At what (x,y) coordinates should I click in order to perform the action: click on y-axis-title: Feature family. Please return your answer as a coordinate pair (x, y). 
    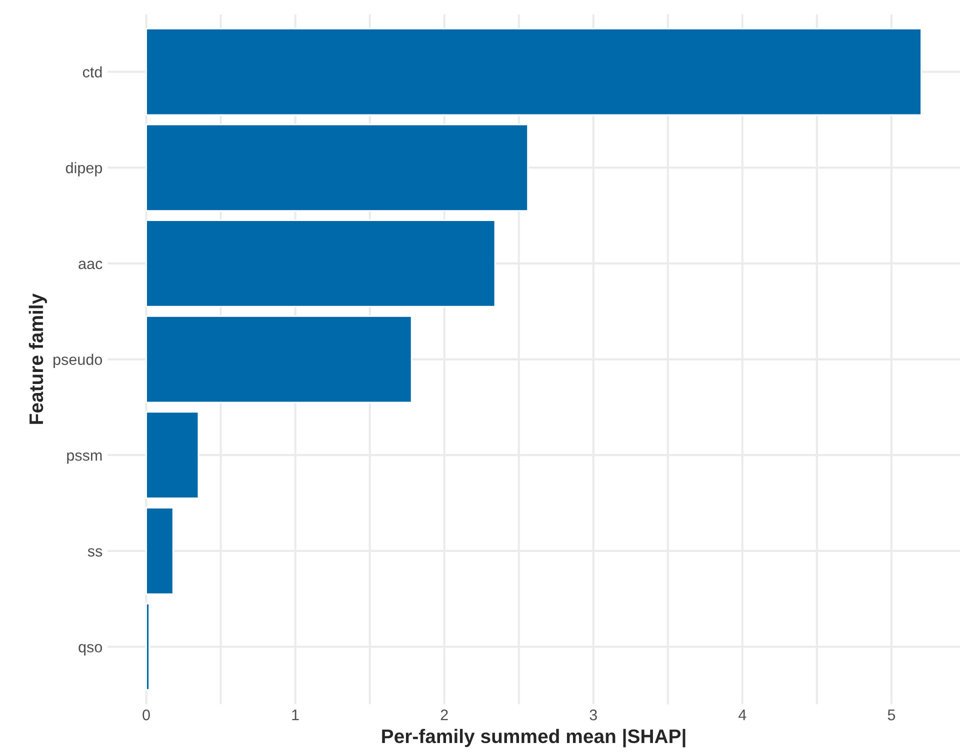
    Looking at the image, I should click on (37, 358).